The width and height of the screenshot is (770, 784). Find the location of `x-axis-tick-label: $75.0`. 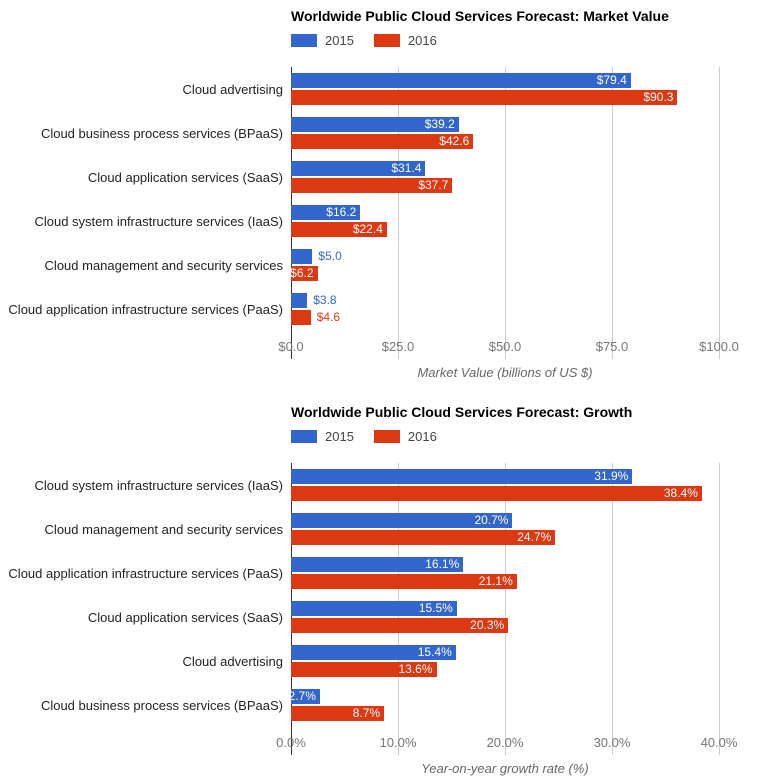

x-axis-tick-label: $75.0 is located at coordinates (612, 346).